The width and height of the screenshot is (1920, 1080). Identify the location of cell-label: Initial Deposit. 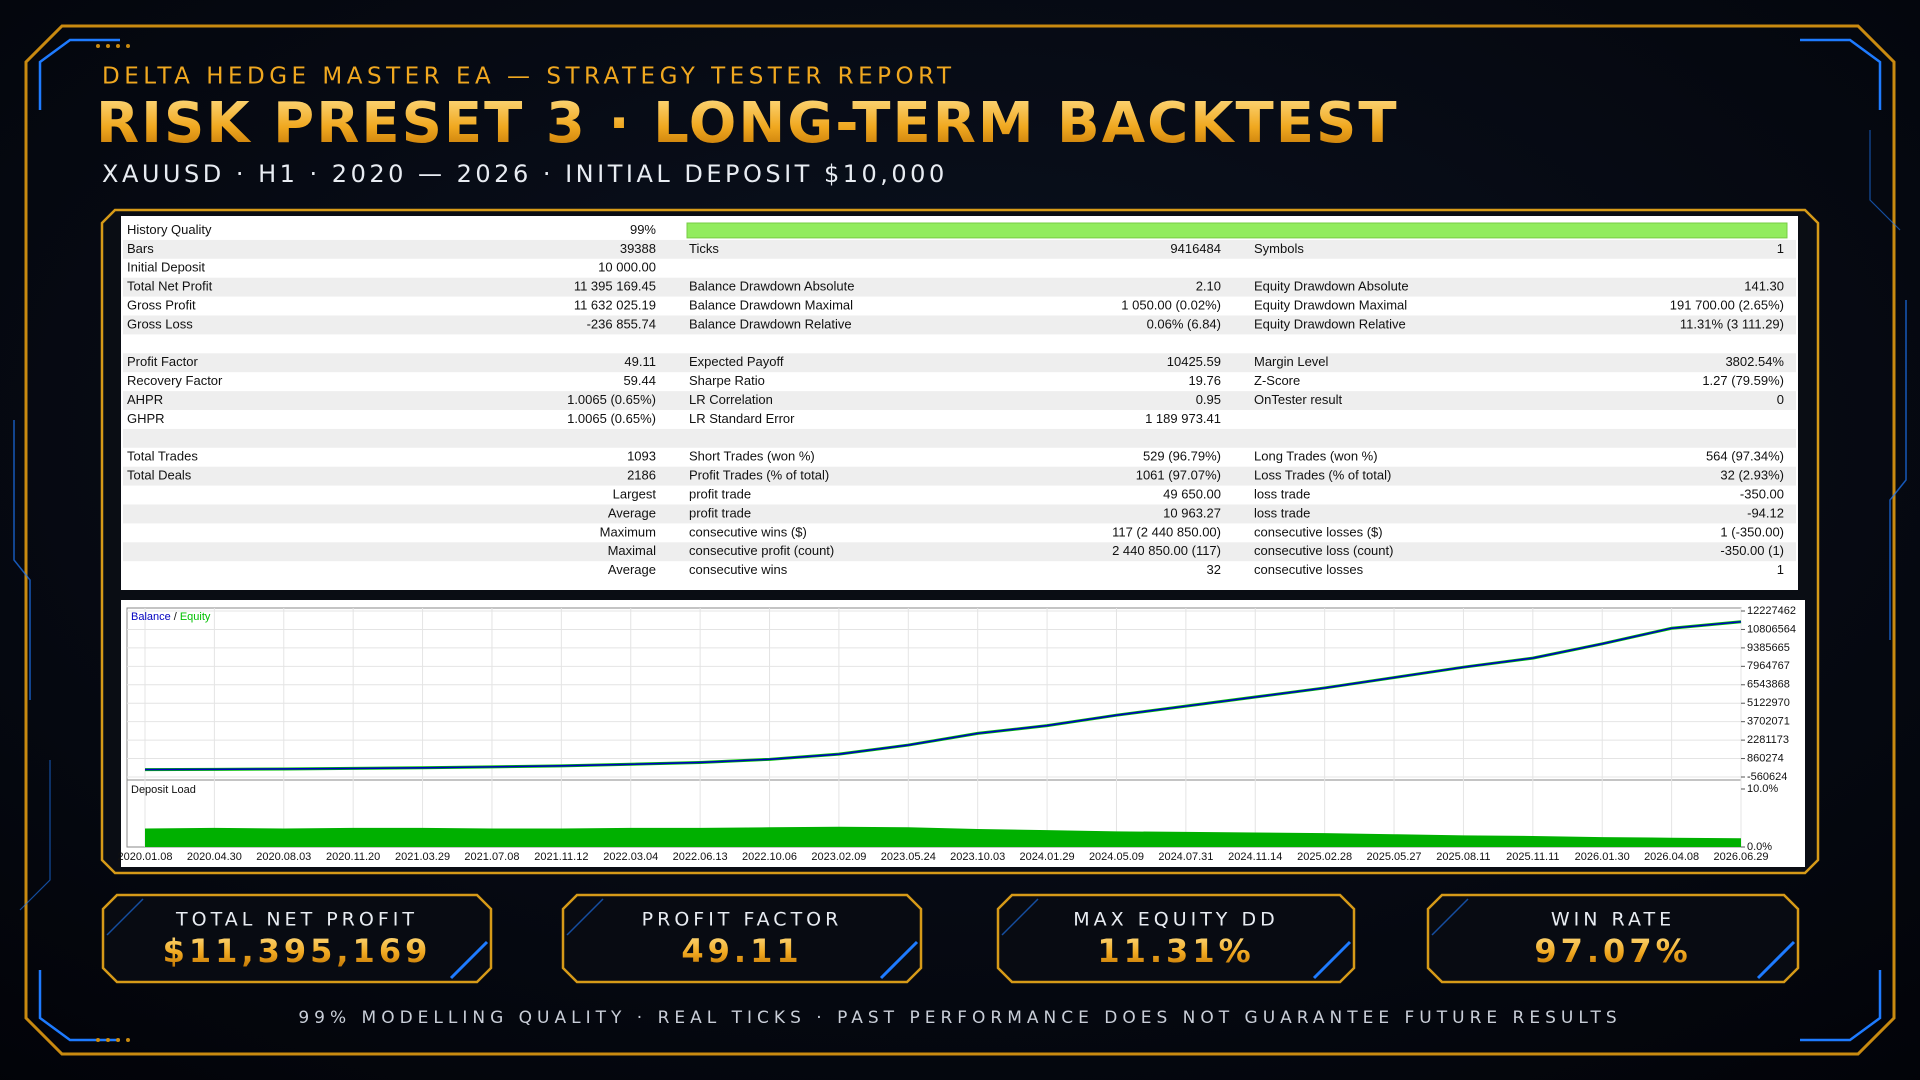
(166, 267).